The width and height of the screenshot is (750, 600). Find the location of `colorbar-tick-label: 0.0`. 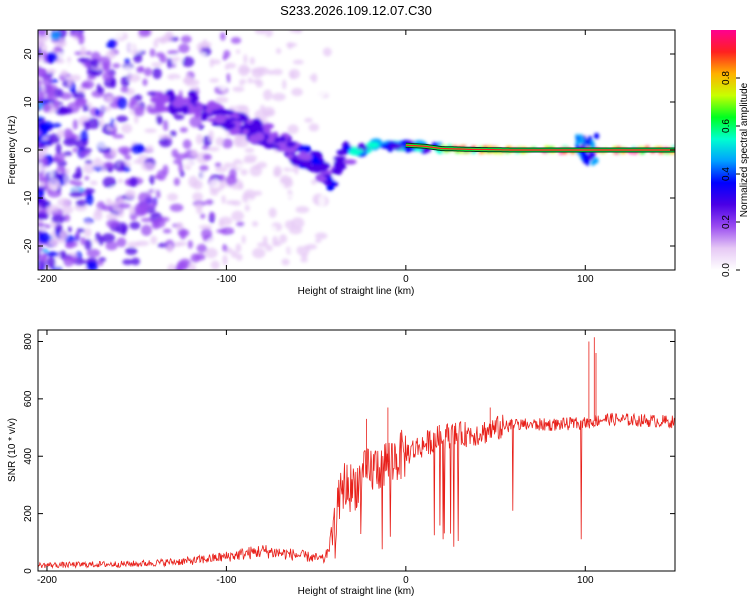

colorbar-tick-label: 0.0 is located at coordinates (726, 270).